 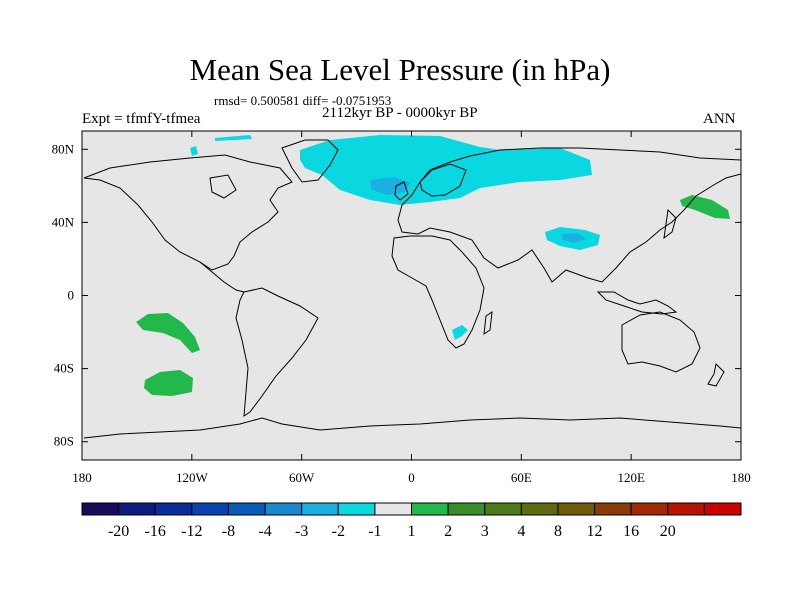 I want to click on south-pacific-positive-anomaly-south, so click(x=168, y=383).